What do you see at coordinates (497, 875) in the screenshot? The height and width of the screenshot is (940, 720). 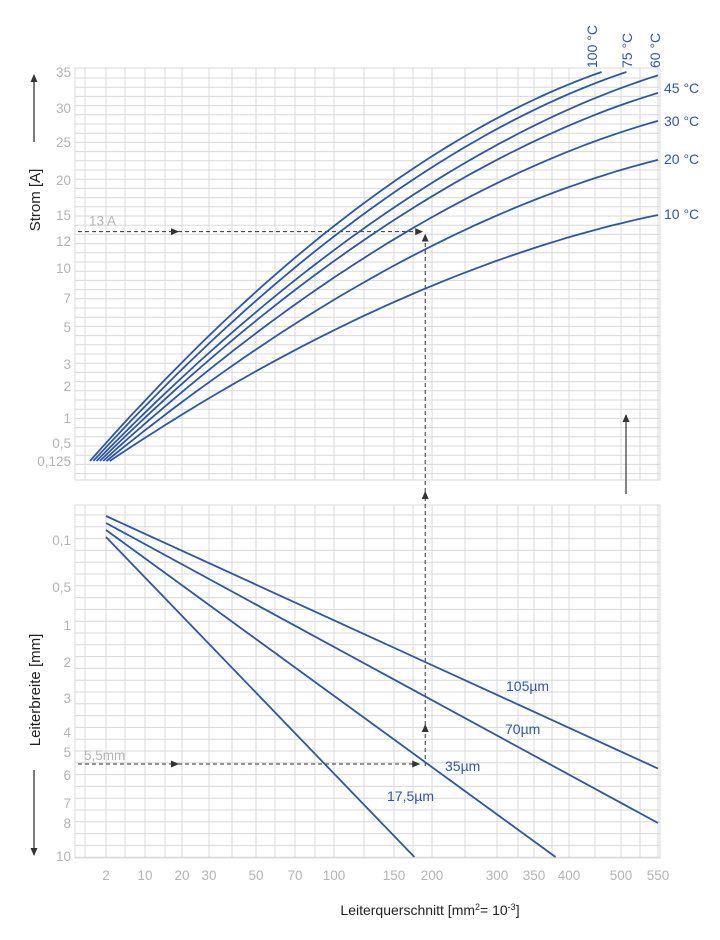 I see `x-tick-label: 300` at bounding box center [497, 875].